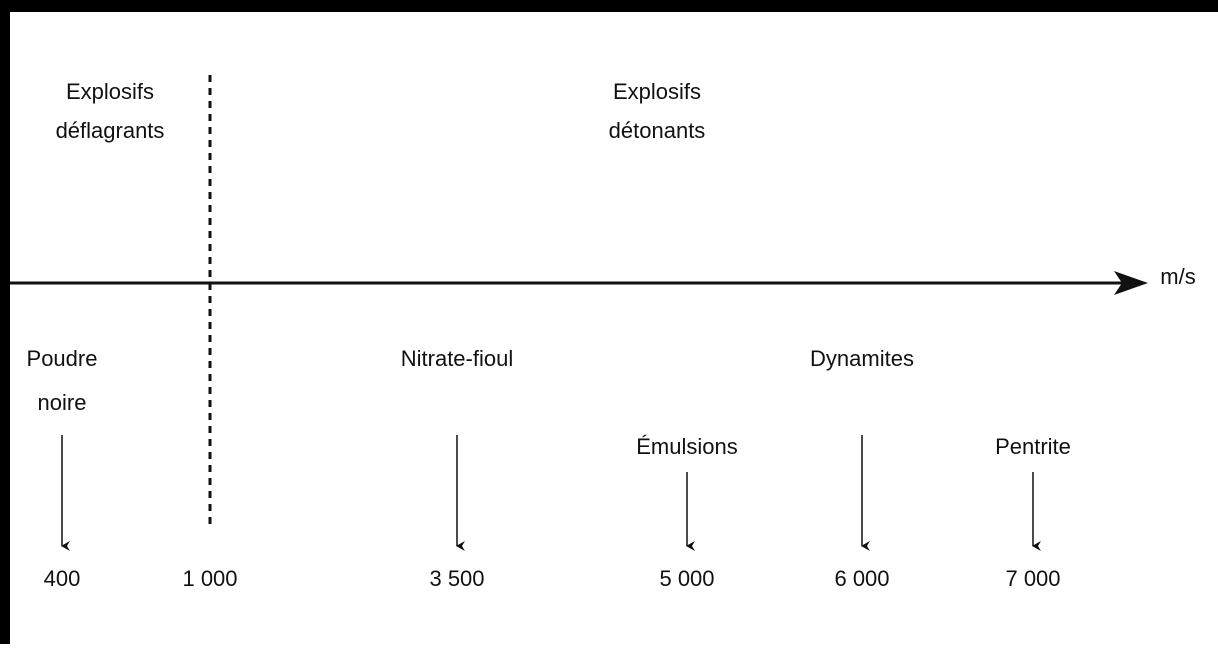 This screenshot has height=649, width=1218. What do you see at coordinates (456, 578) in the screenshot?
I see `item-value: 3 500` at bounding box center [456, 578].